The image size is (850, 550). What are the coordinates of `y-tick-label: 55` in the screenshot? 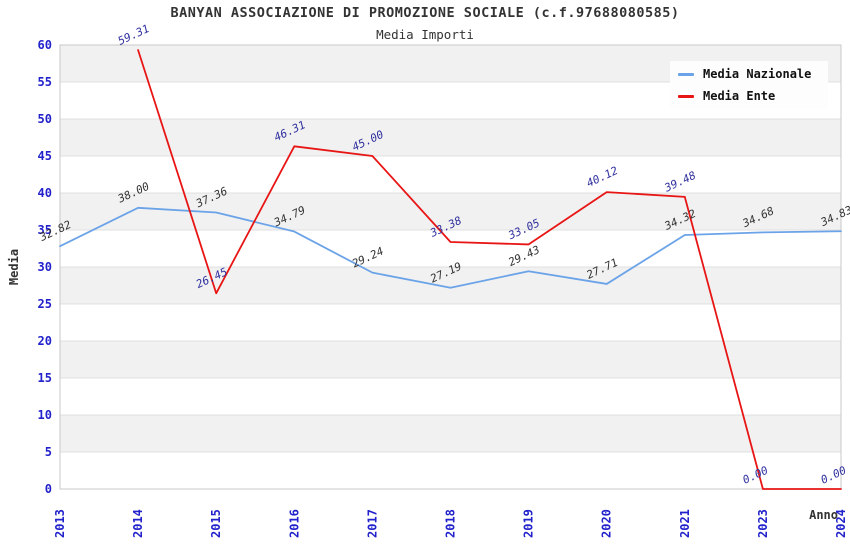 It's located at (45, 82).